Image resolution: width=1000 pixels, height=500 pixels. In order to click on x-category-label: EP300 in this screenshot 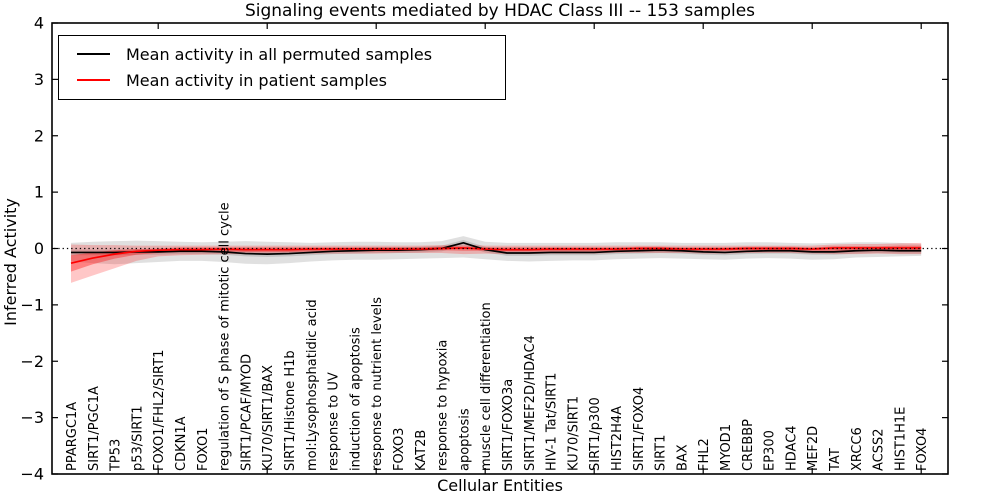, I will do `click(770, 450)`.